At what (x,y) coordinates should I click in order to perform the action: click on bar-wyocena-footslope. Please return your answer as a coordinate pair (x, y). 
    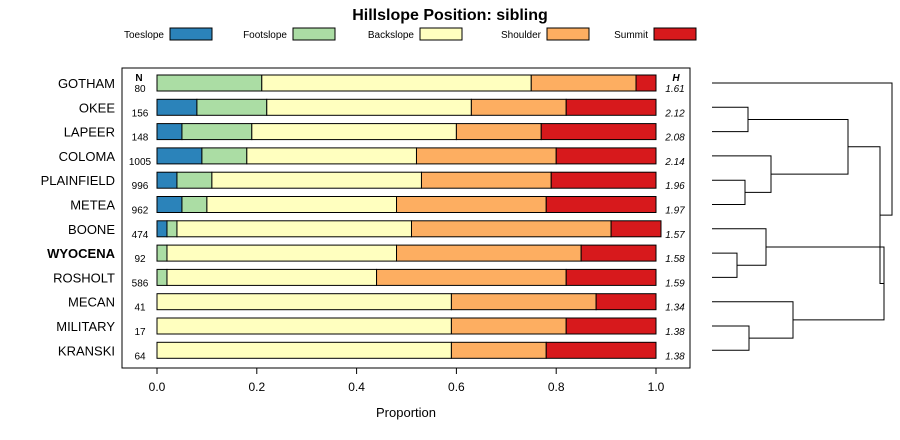
    Looking at the image, I should click on (162, 253).